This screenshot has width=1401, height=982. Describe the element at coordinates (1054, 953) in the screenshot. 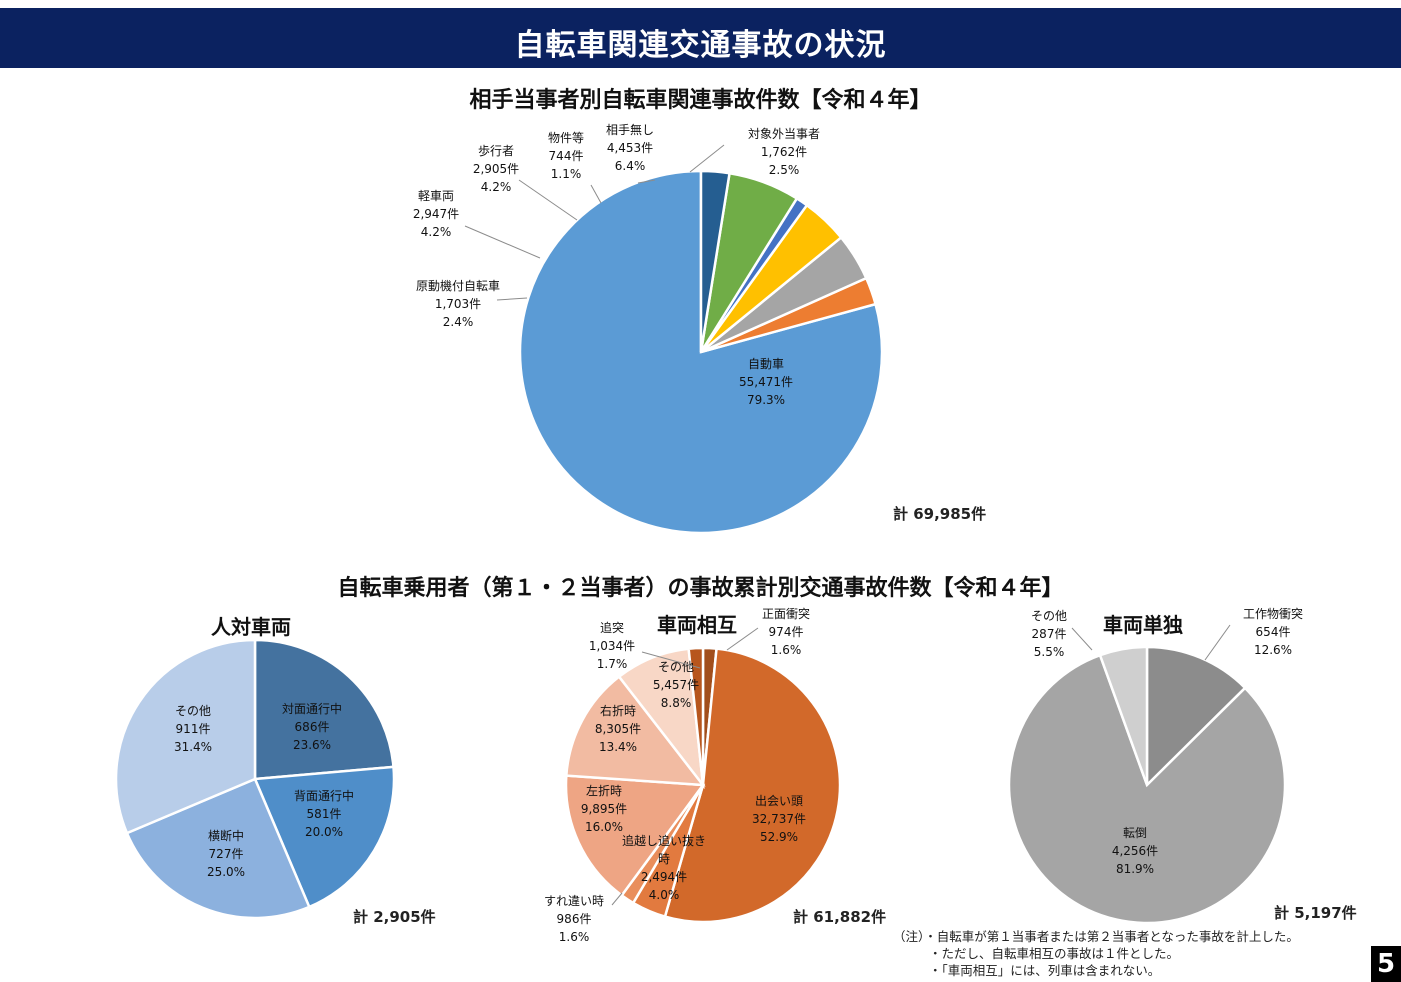

I see `footnote-line: ・ただし、自転車相互の事故は１件とした。` at that location.